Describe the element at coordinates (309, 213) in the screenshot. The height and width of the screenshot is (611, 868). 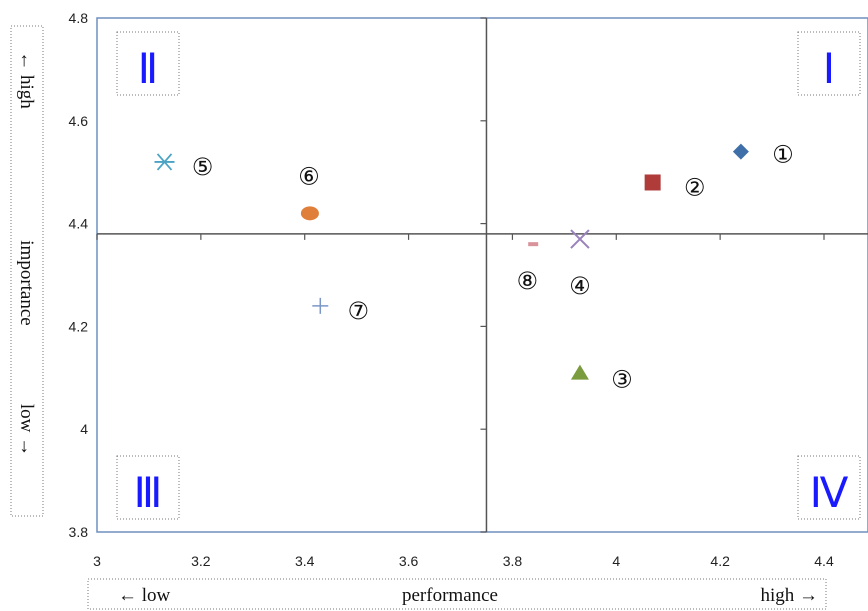
I see `circle-marker` at that location.